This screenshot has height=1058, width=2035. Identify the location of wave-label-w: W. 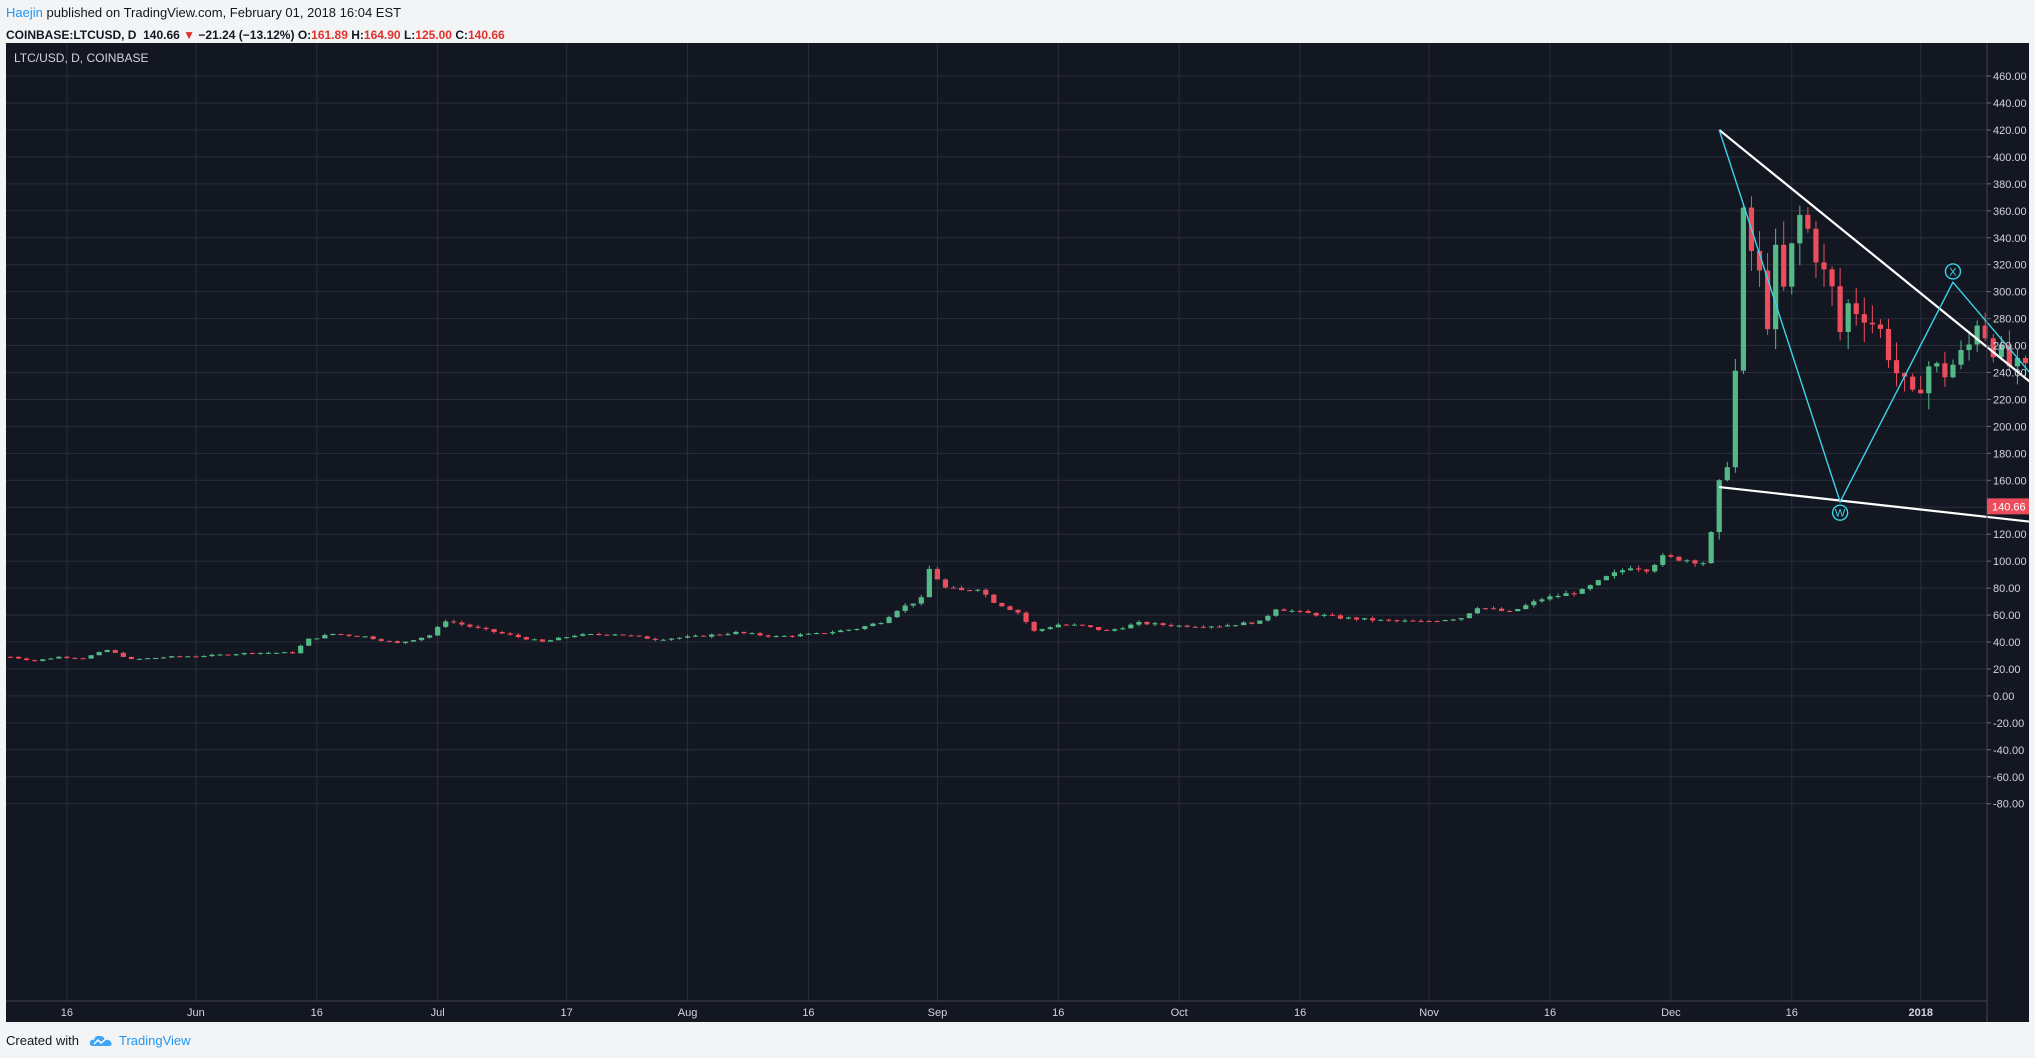
(1840, 512).